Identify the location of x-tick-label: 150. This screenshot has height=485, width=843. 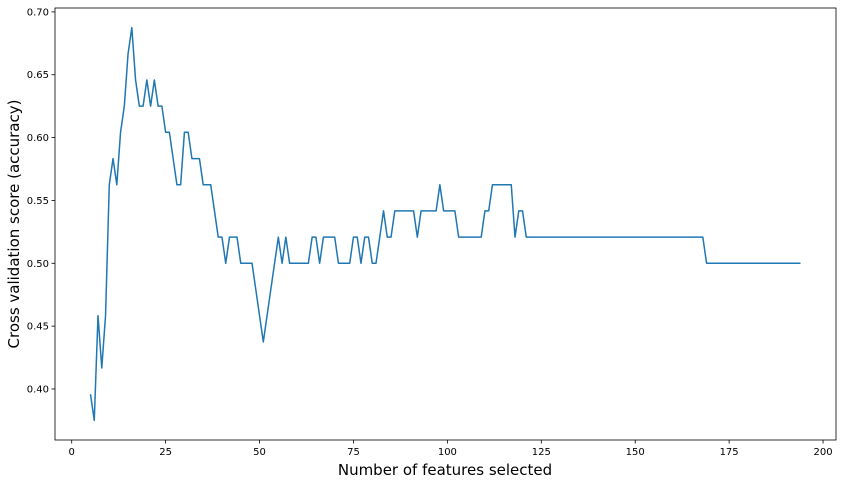
(635, 452).